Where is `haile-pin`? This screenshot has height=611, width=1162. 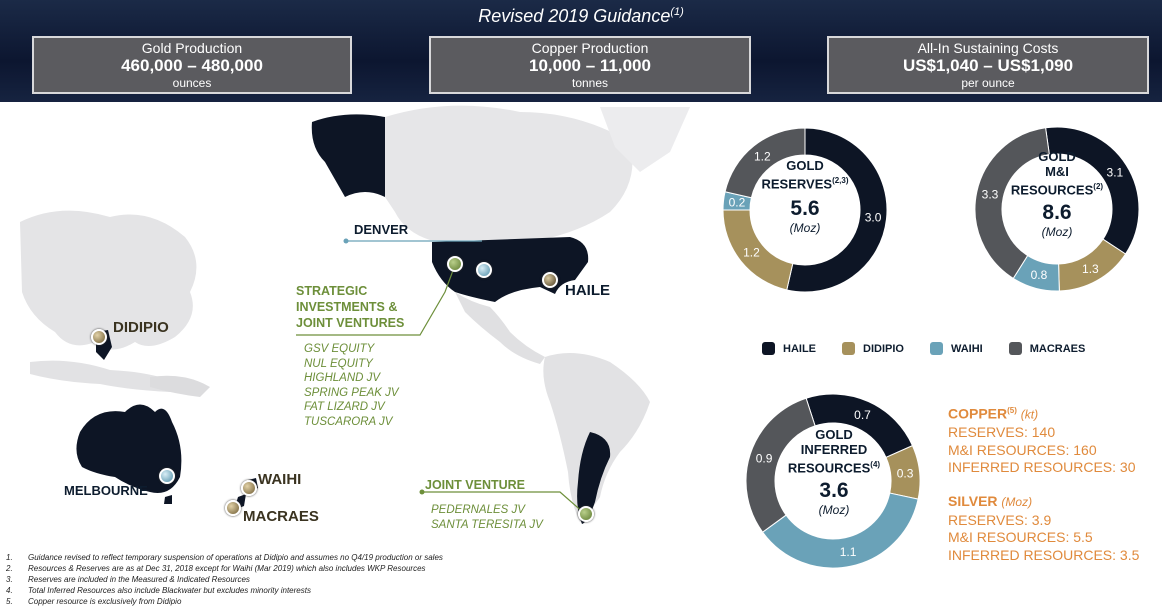
haile-pin is located at coordinates (550, 280).